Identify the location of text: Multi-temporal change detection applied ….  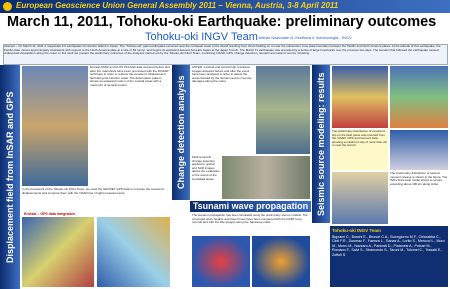
(206, 168).